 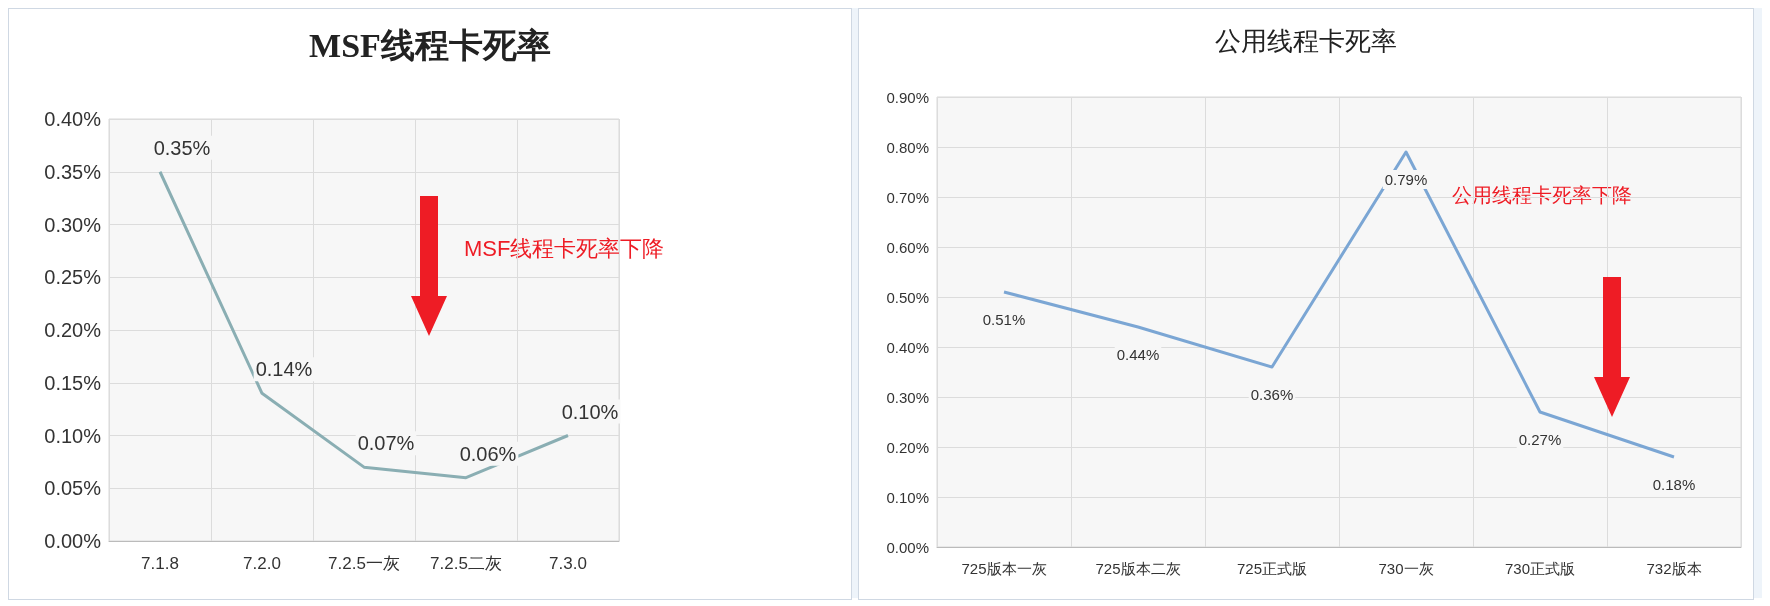 I want to click on x-tick-label: 7.2.5二灰, so click(x=466, y=563).